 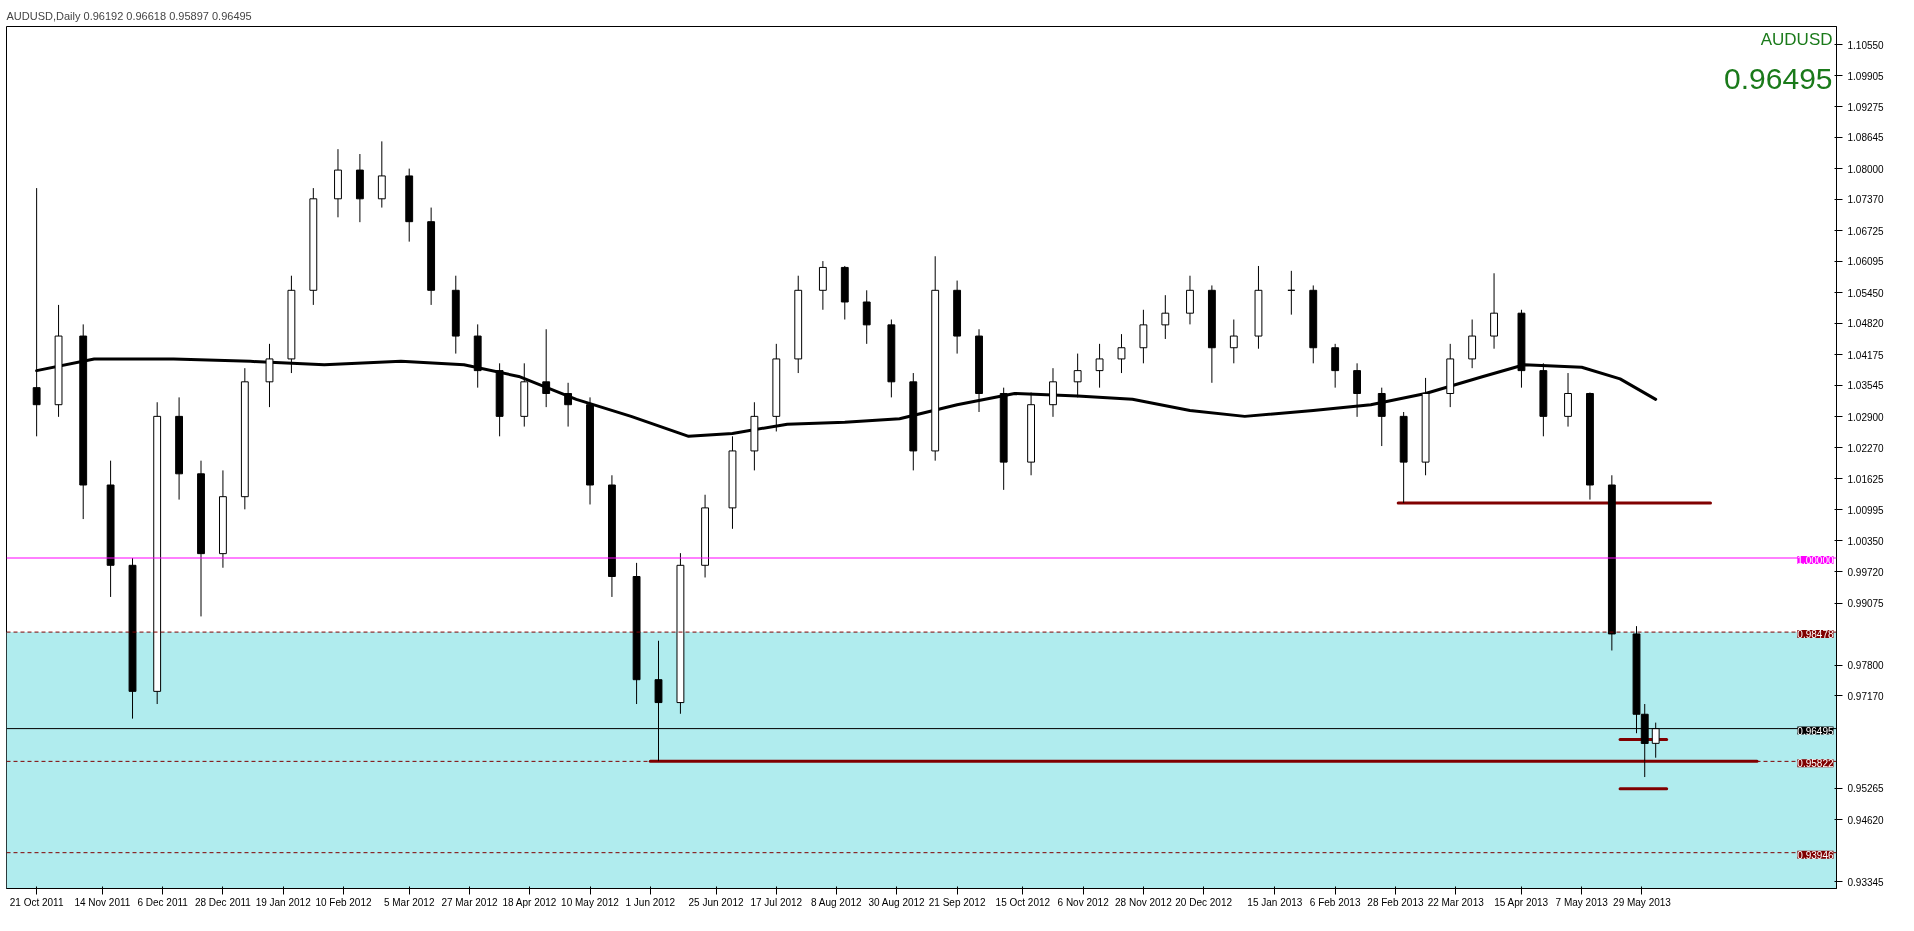 I want to click on y-tick-label: 1.10550, so click(x=1866, y=45).